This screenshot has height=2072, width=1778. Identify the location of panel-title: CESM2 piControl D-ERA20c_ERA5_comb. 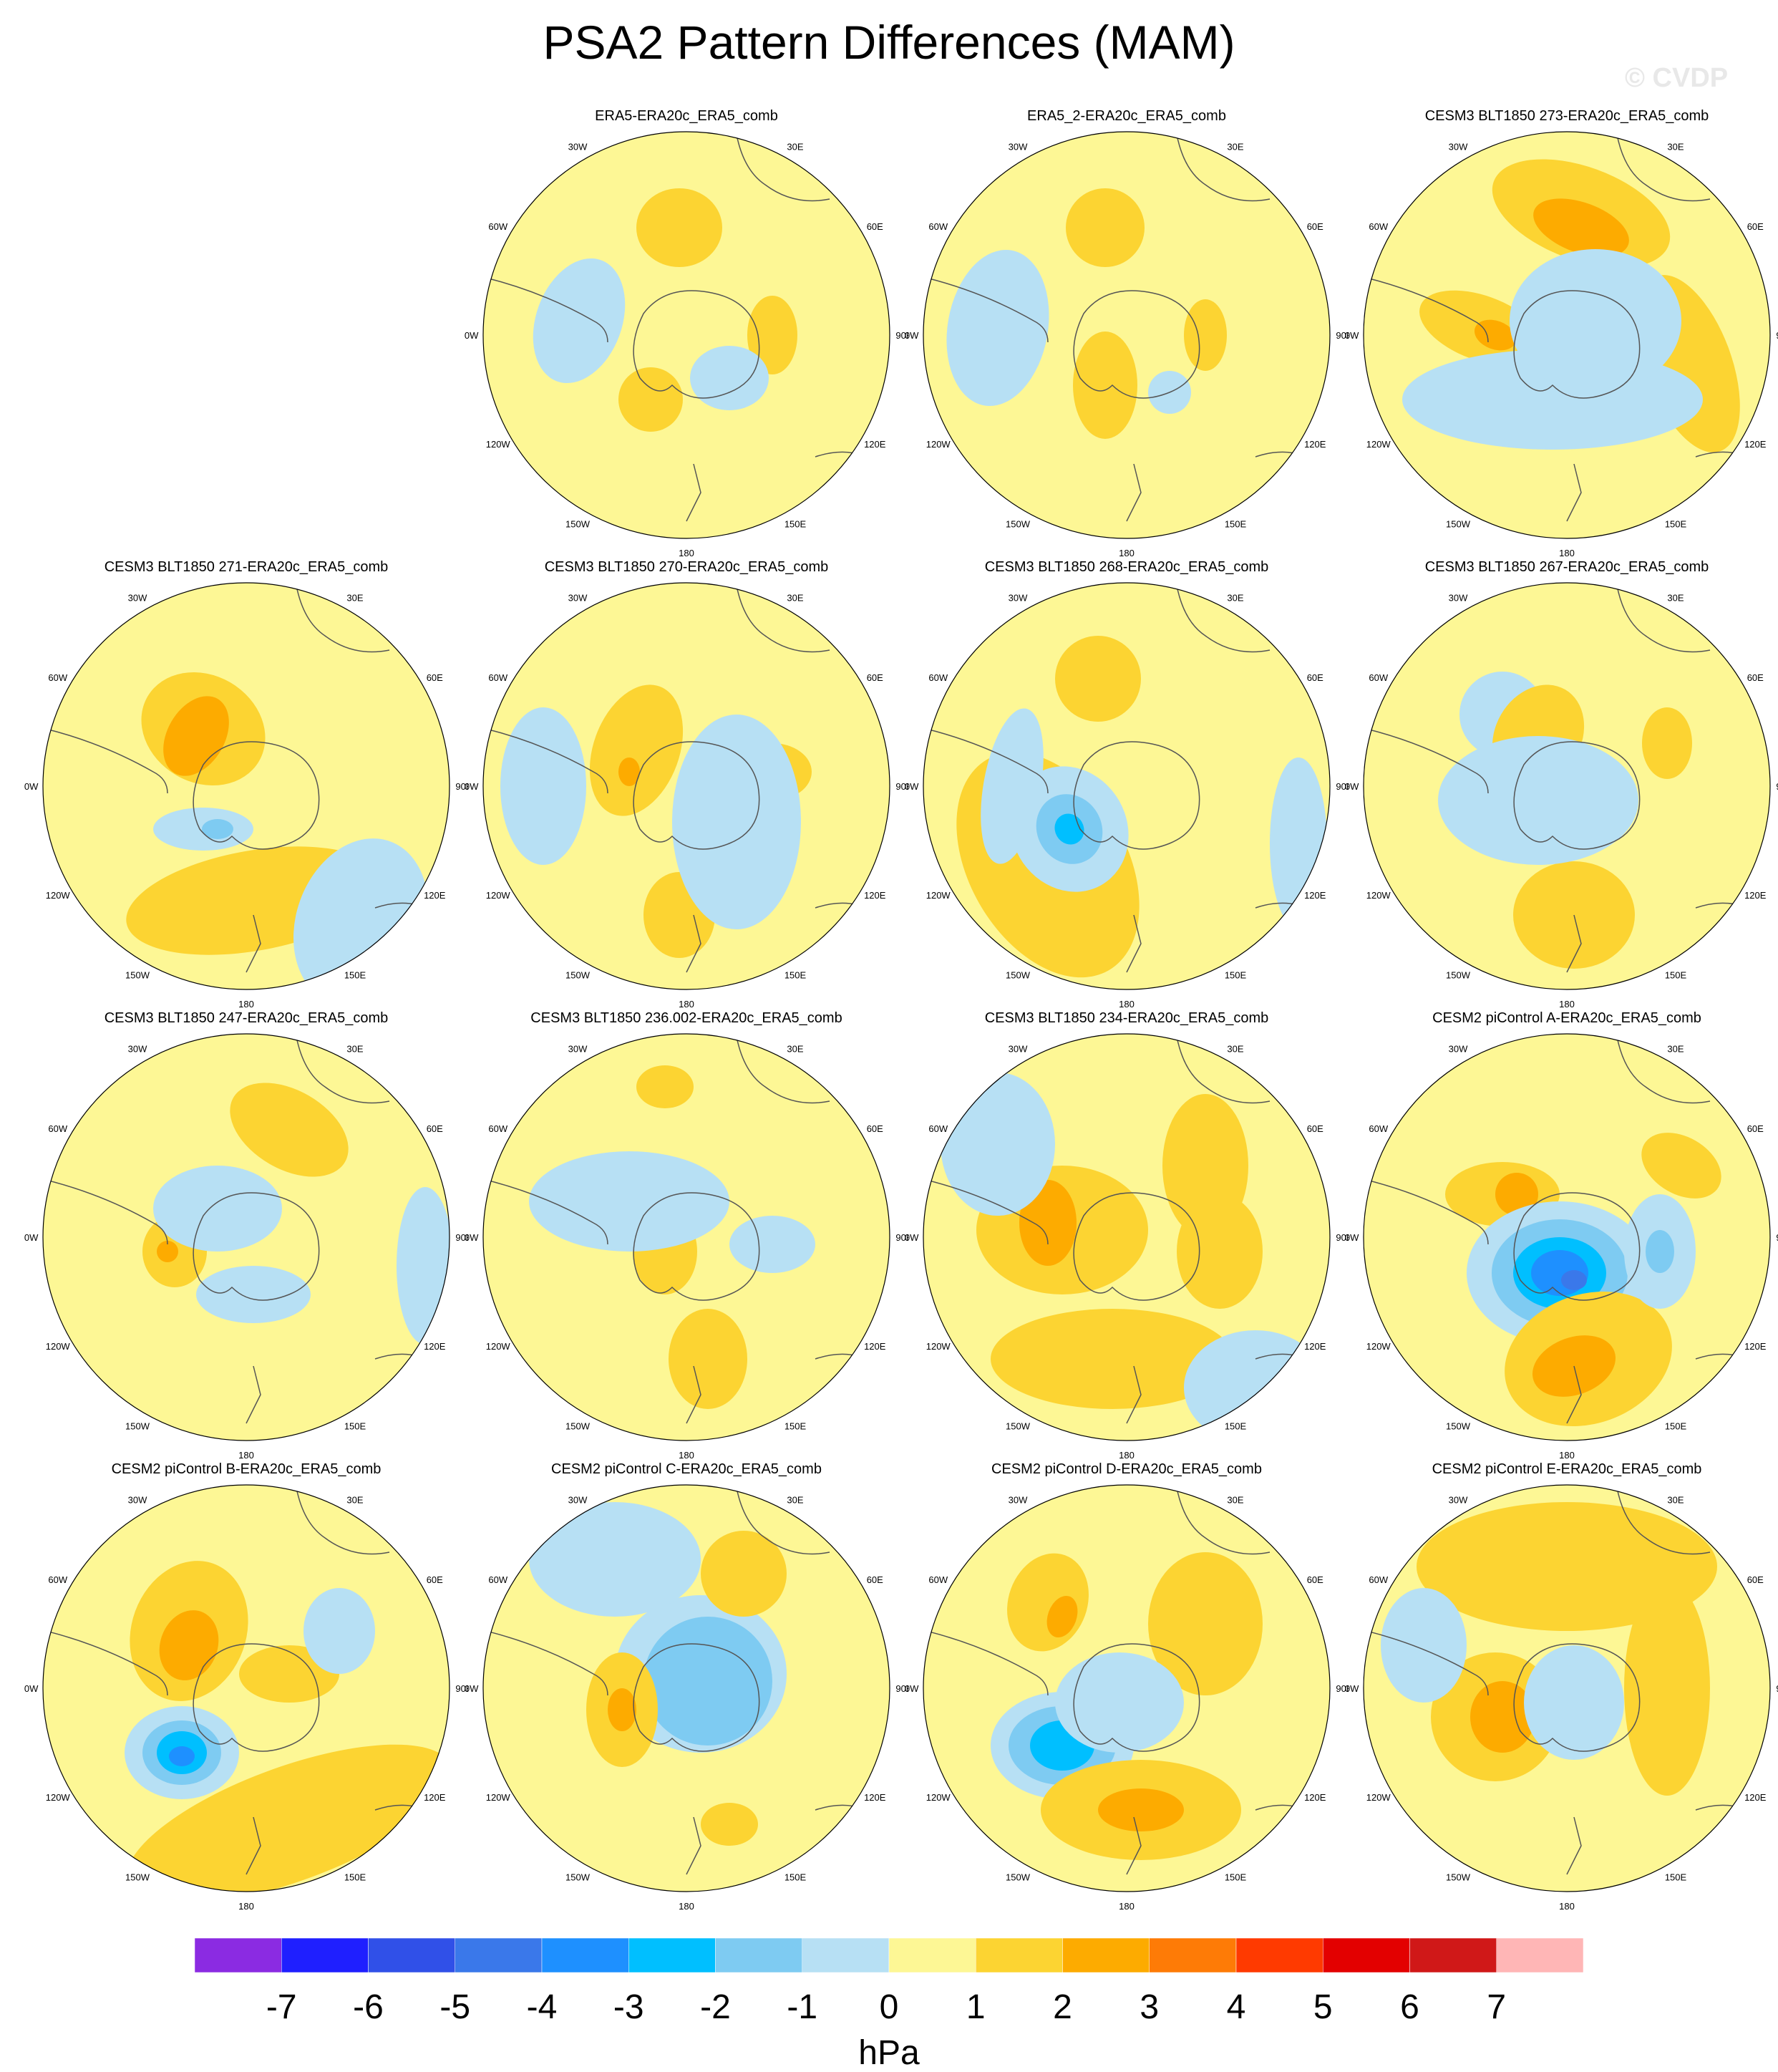
(1126, 1469).